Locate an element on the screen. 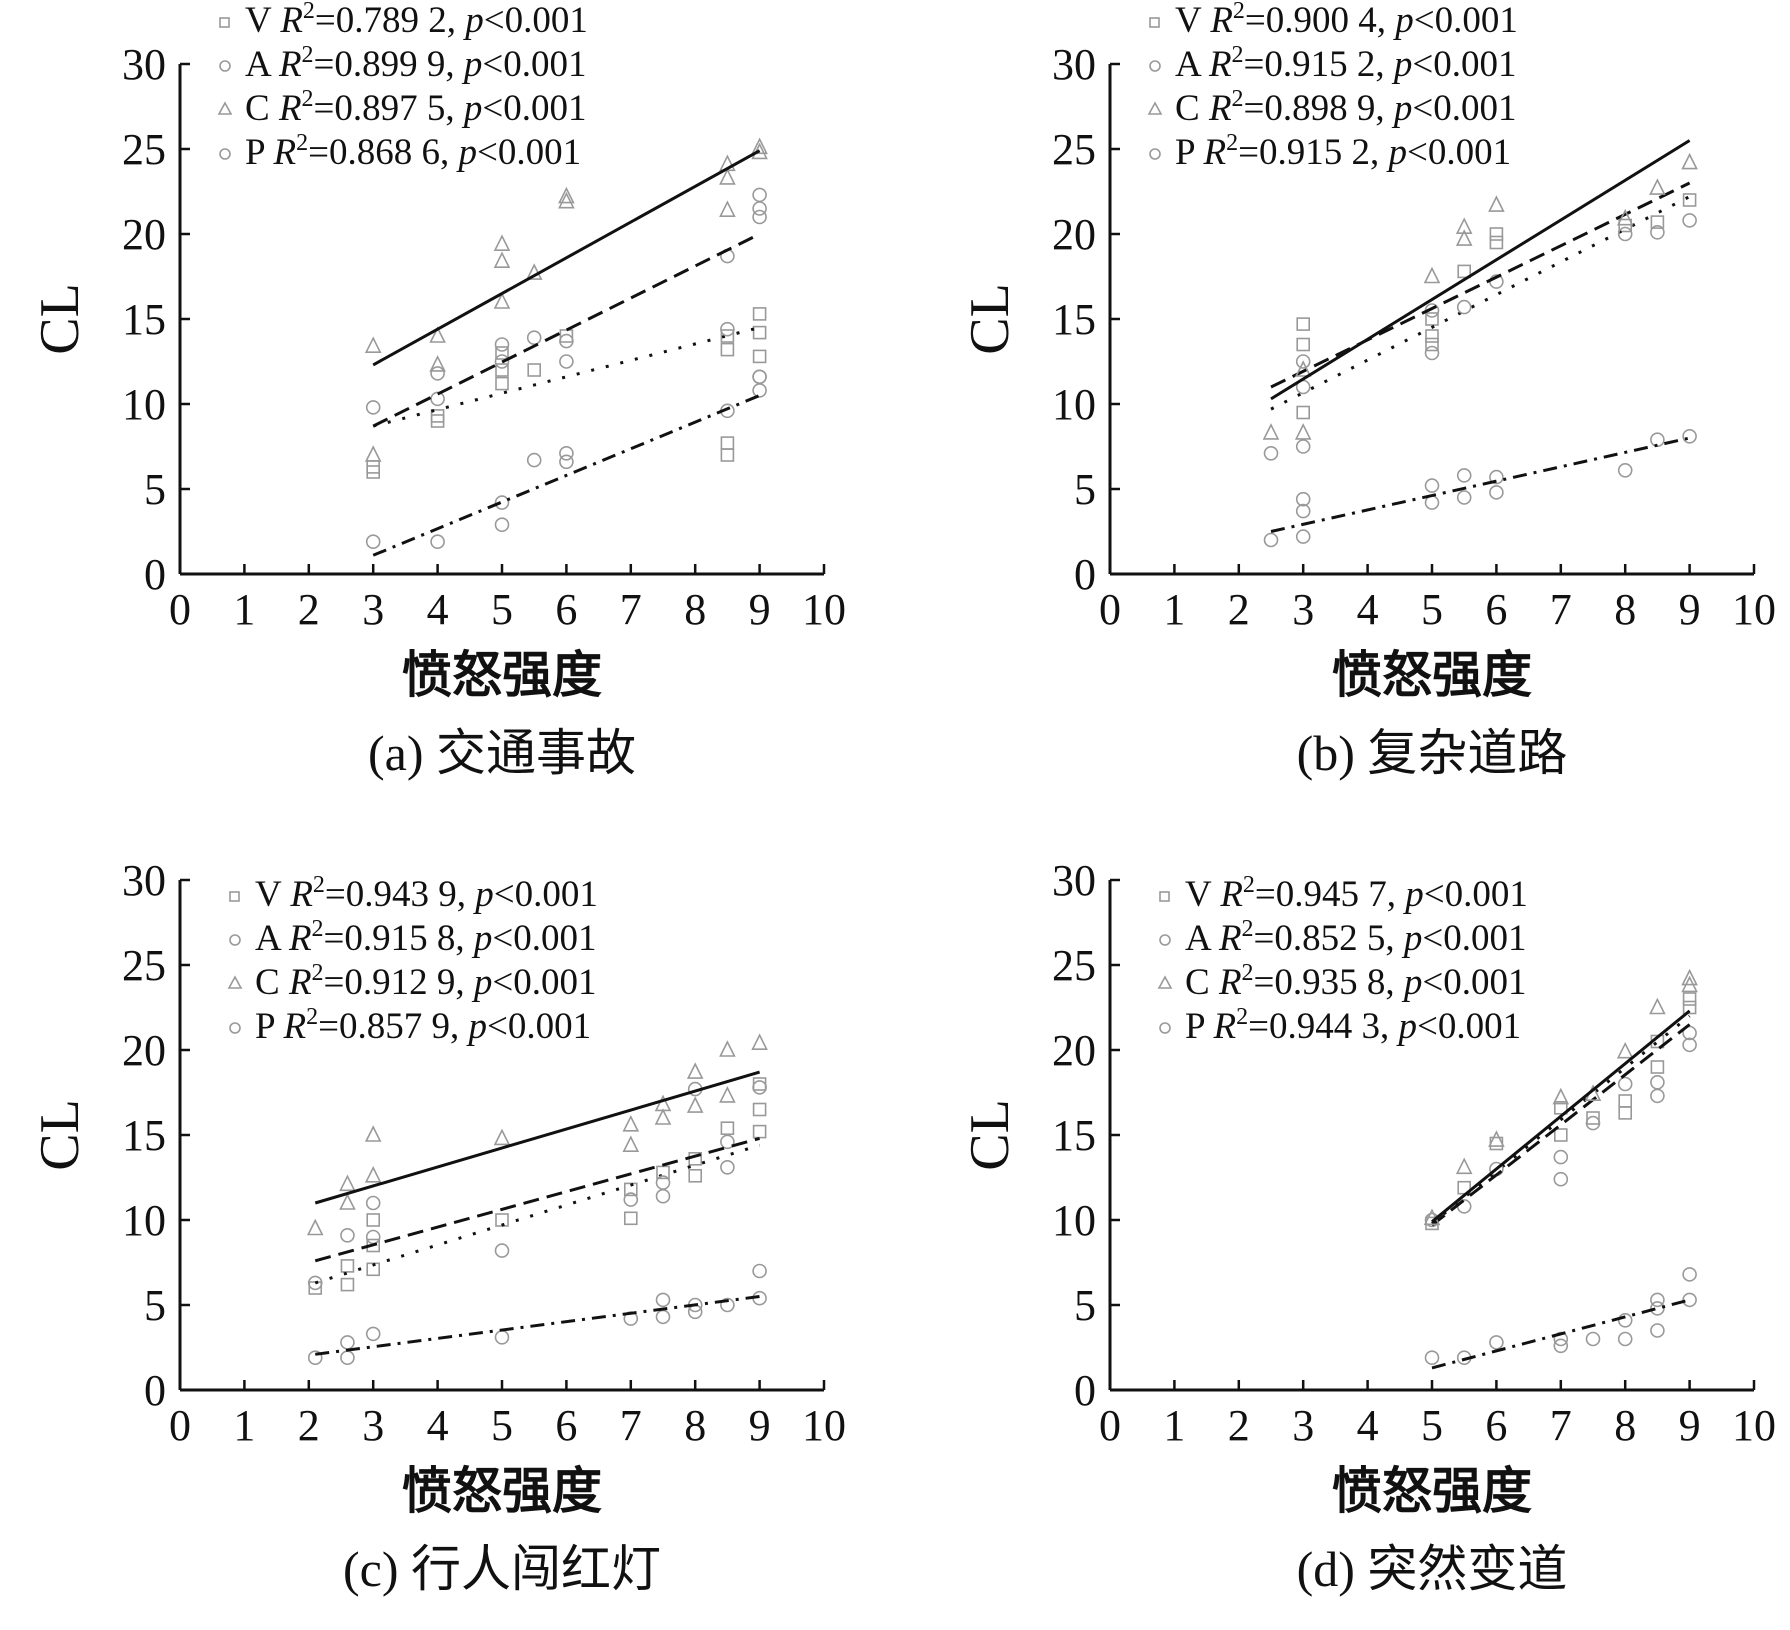 Image resolution: width=1790 pixels, height=1630 pixels. legend-entry: P R2=0.857 9, p<0.001 is located at coordinates (423, 1025).